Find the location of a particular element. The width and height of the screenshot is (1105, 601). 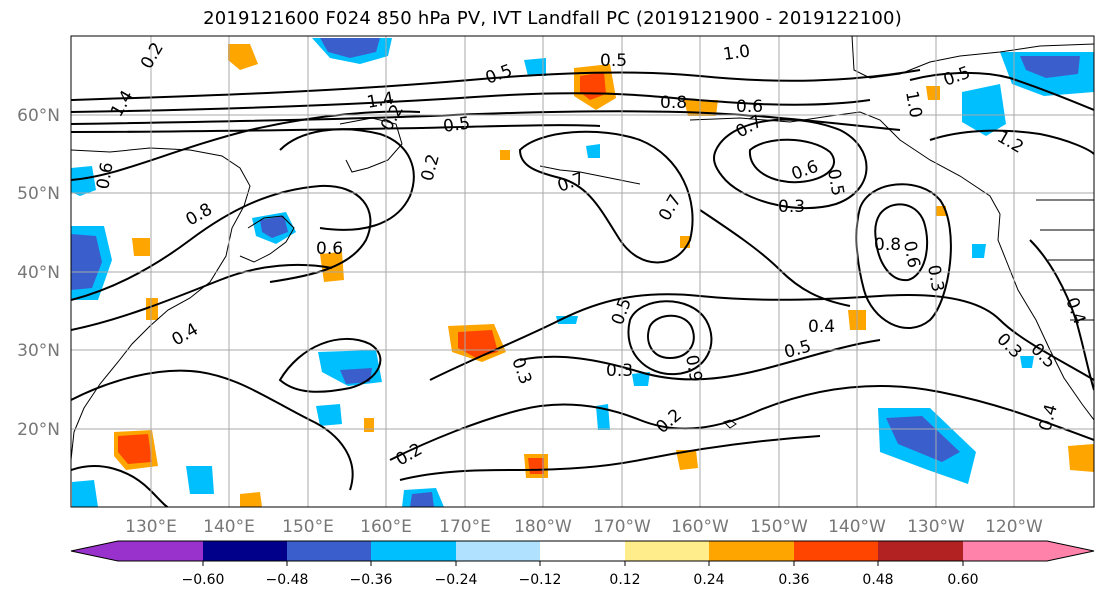

lon-label: 160°W is located at coordinates (700, 527).